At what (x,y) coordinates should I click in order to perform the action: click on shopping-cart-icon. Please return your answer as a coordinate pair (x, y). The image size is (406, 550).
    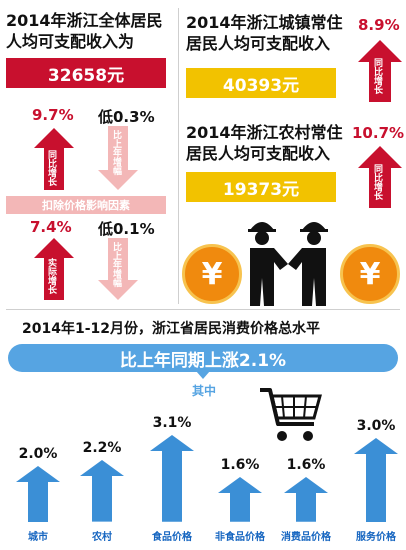
    Looking at the image, I should click on (291, 414).